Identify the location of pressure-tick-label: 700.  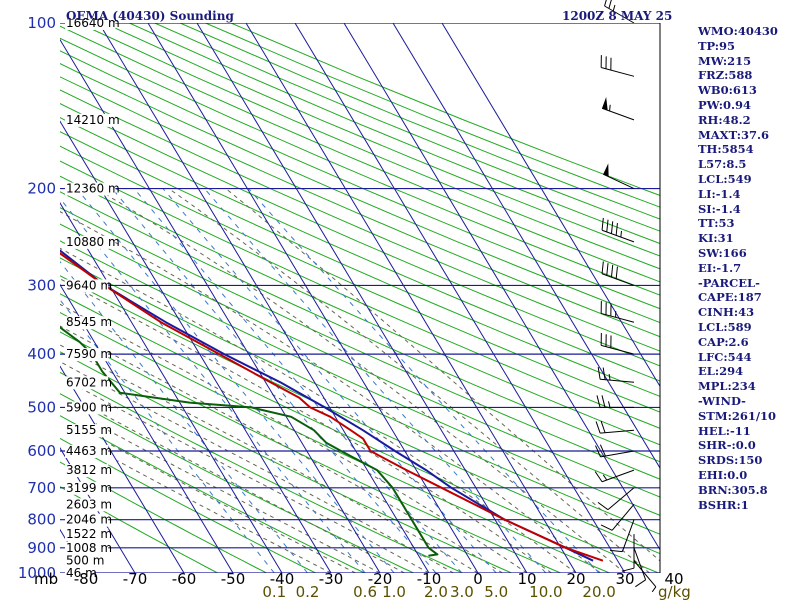
(41, 488).